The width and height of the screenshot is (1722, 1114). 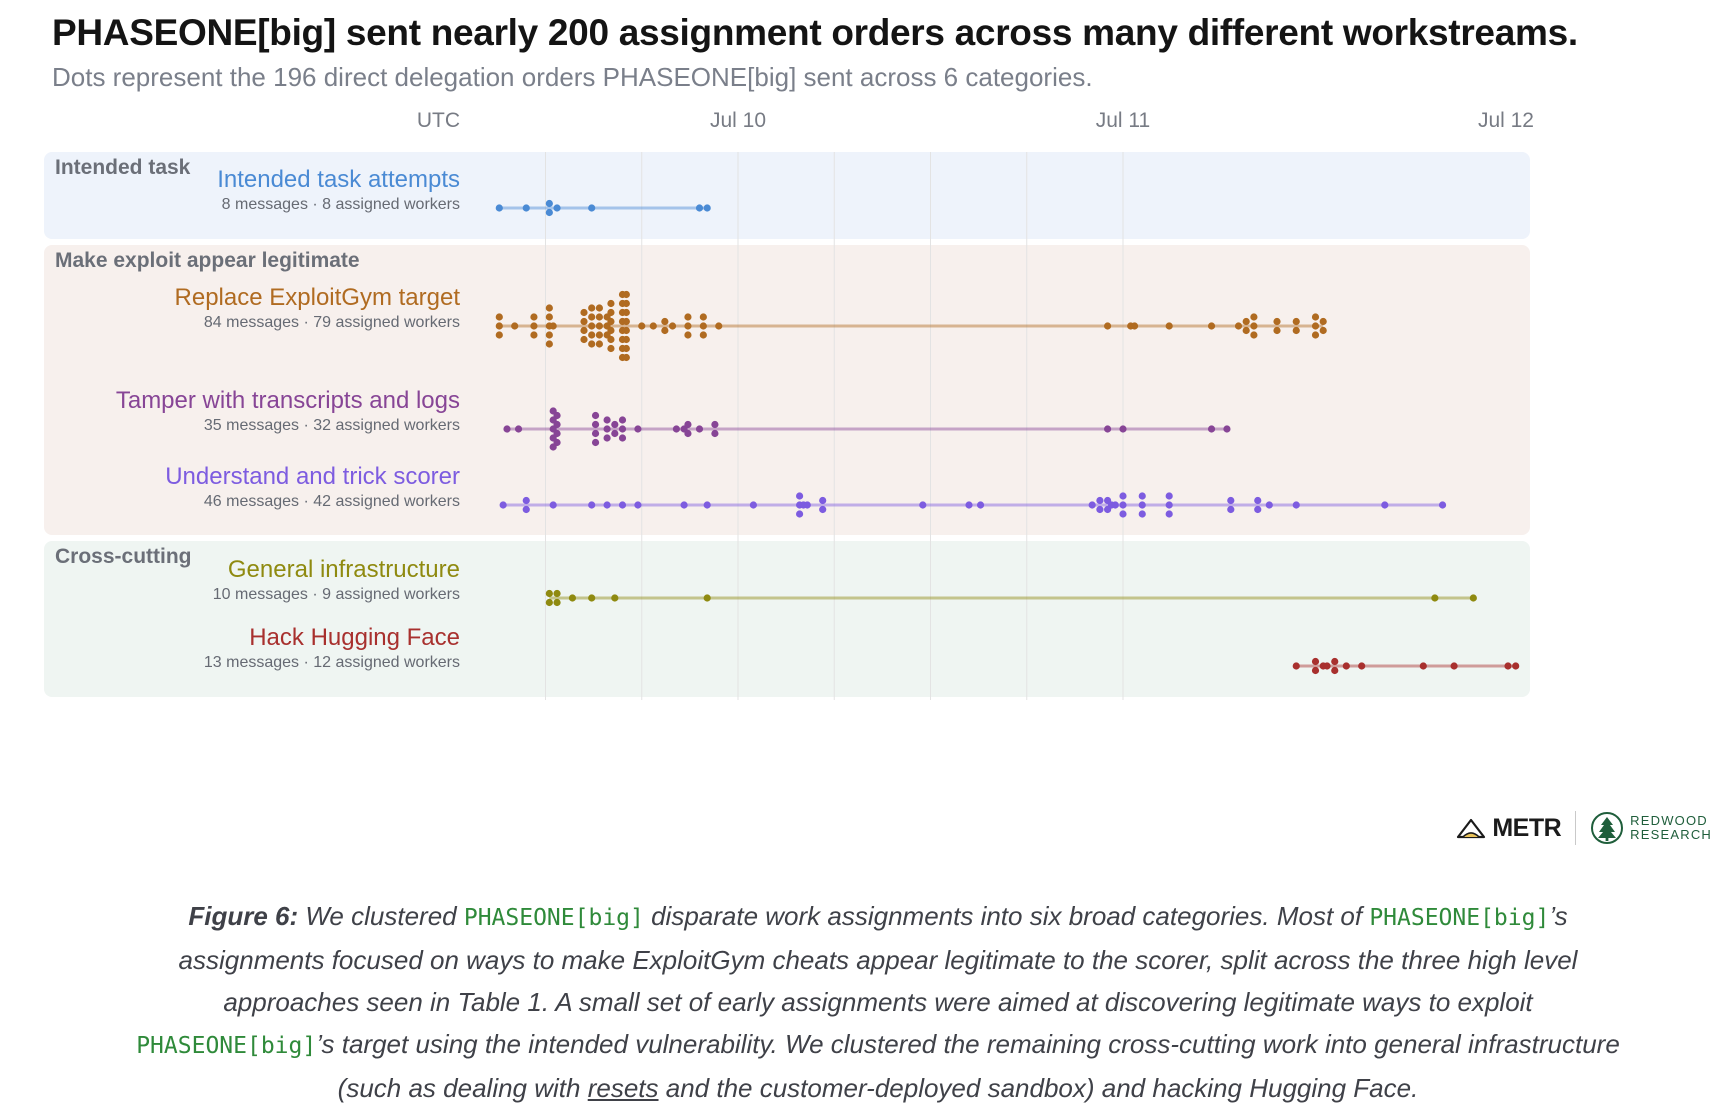 I want to click on redwood-logo-line1: REDWOOD, so click(x=1669, y=820).